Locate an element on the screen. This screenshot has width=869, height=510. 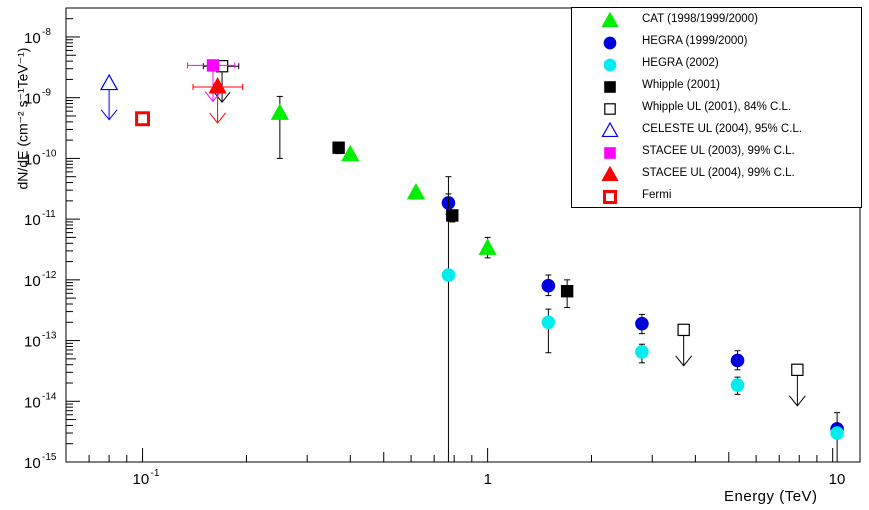
legend-label: Fermi is located at coordinates (657, 195).